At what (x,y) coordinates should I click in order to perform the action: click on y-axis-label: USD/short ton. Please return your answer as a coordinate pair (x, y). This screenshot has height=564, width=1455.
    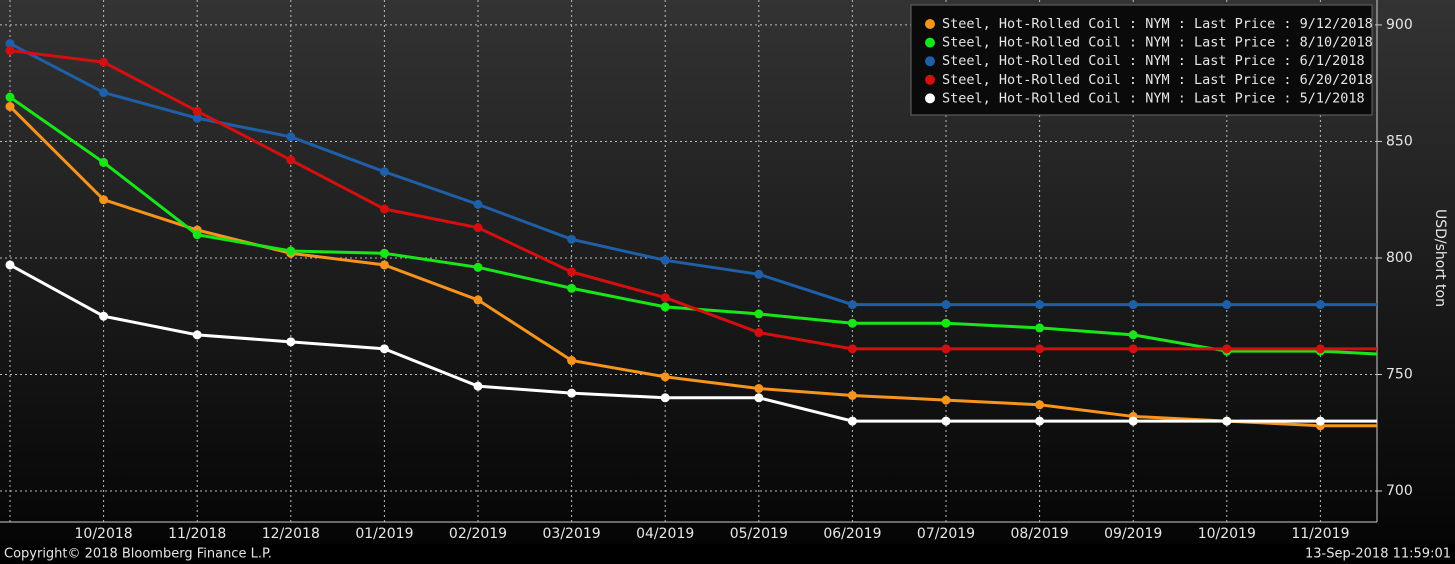
    Looking at the image, I should click on (1440, 258).